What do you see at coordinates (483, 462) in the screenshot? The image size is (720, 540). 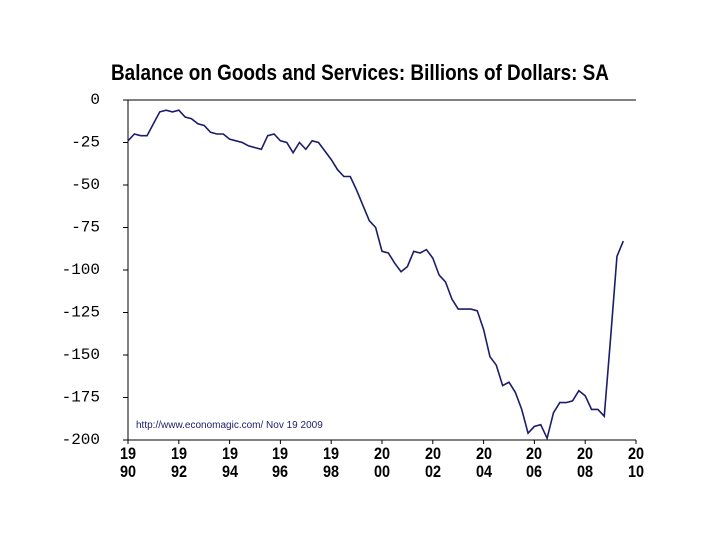 I see `x-tick-label: 2004` at bounding box center [483, 462].